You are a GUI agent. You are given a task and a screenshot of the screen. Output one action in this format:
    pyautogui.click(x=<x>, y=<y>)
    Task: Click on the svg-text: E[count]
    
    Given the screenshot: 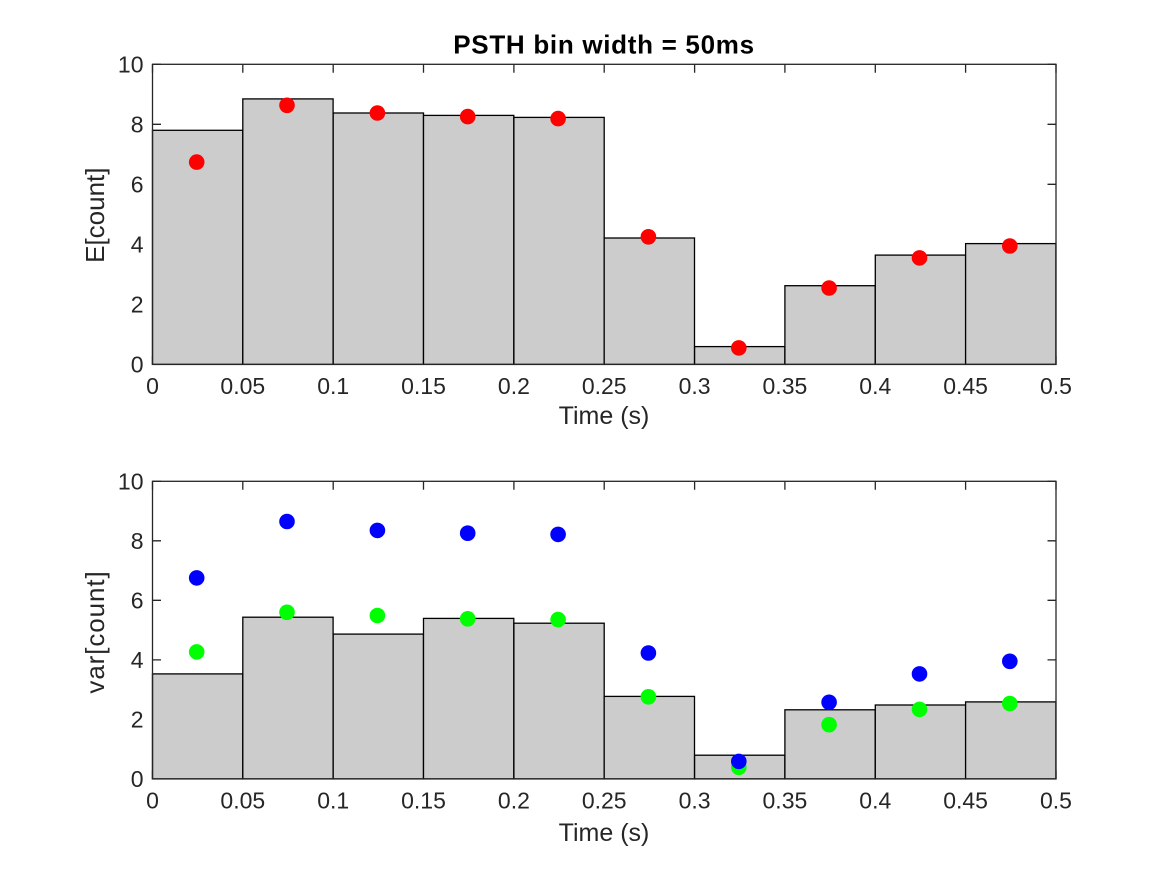 What is the action you would take?
    pyautogui.click(x=95, y=214)
    